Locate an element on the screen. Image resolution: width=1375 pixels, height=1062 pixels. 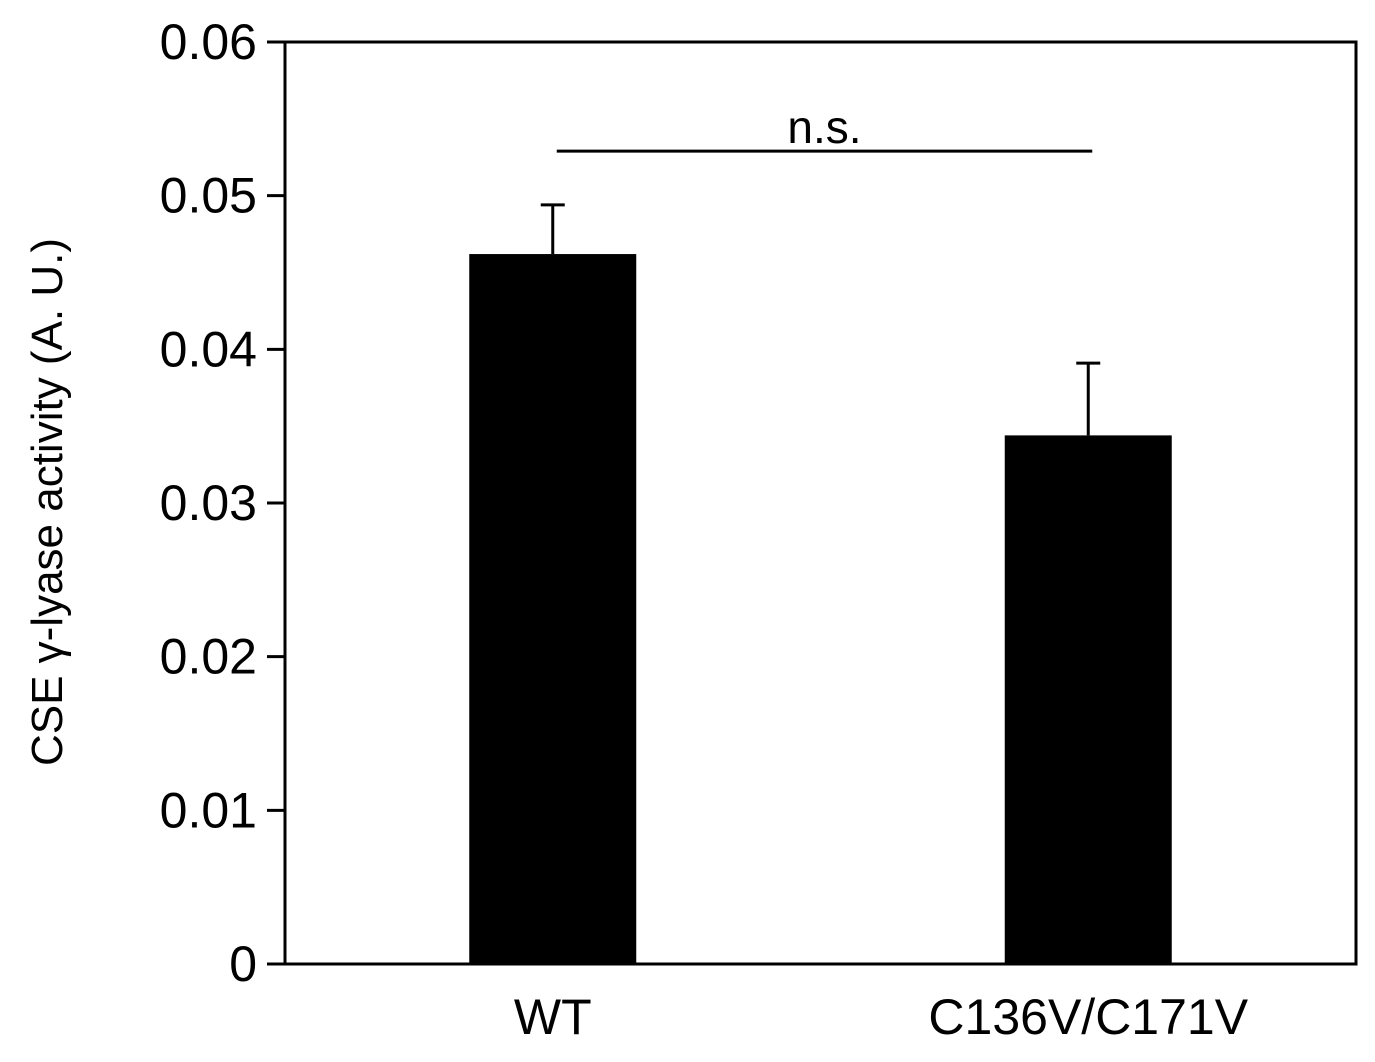
y-tick-label: 0.06 is located at coordinates (208, 42).